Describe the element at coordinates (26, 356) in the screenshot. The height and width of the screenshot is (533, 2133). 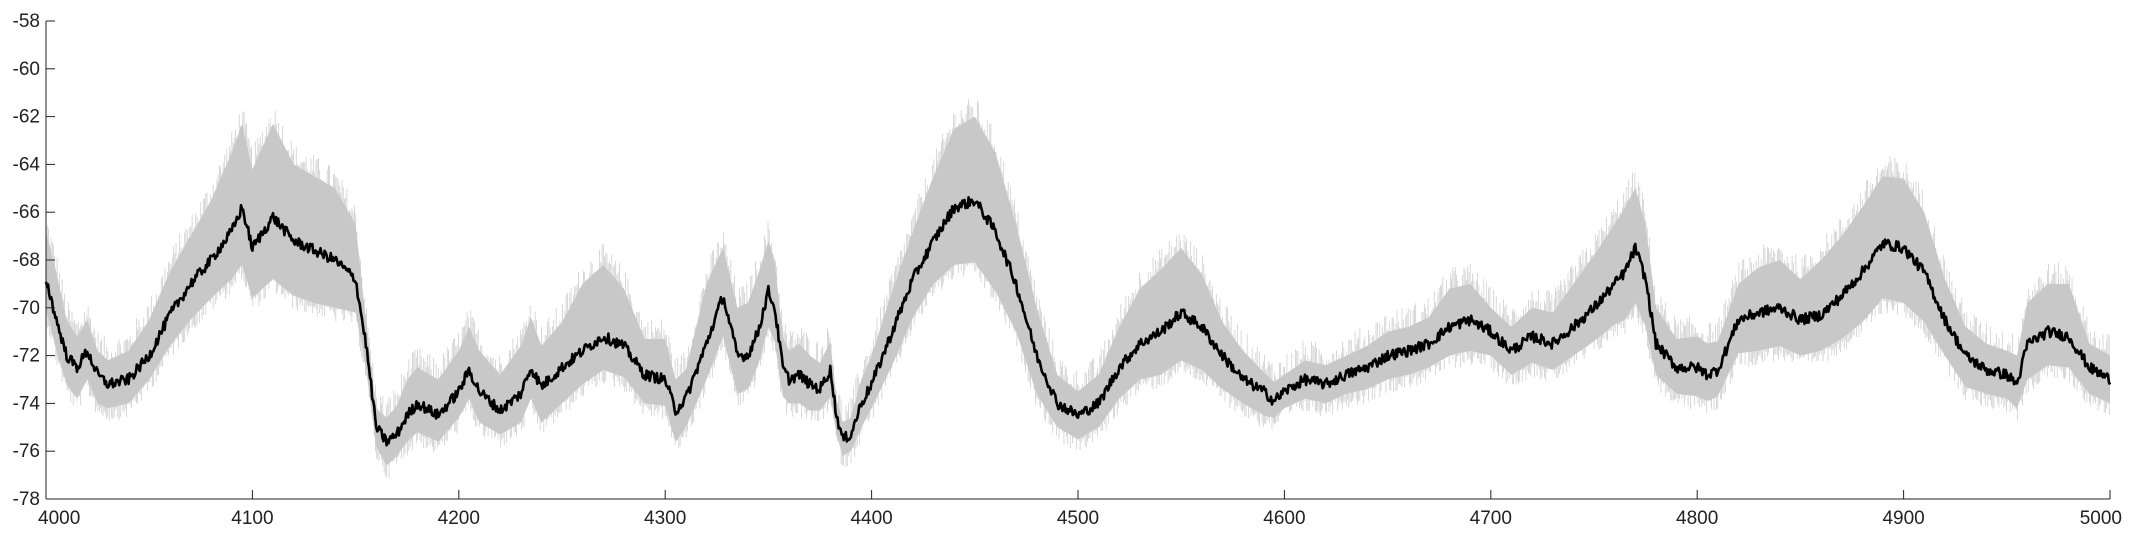
I see `y-tick-label: -72` at that location.